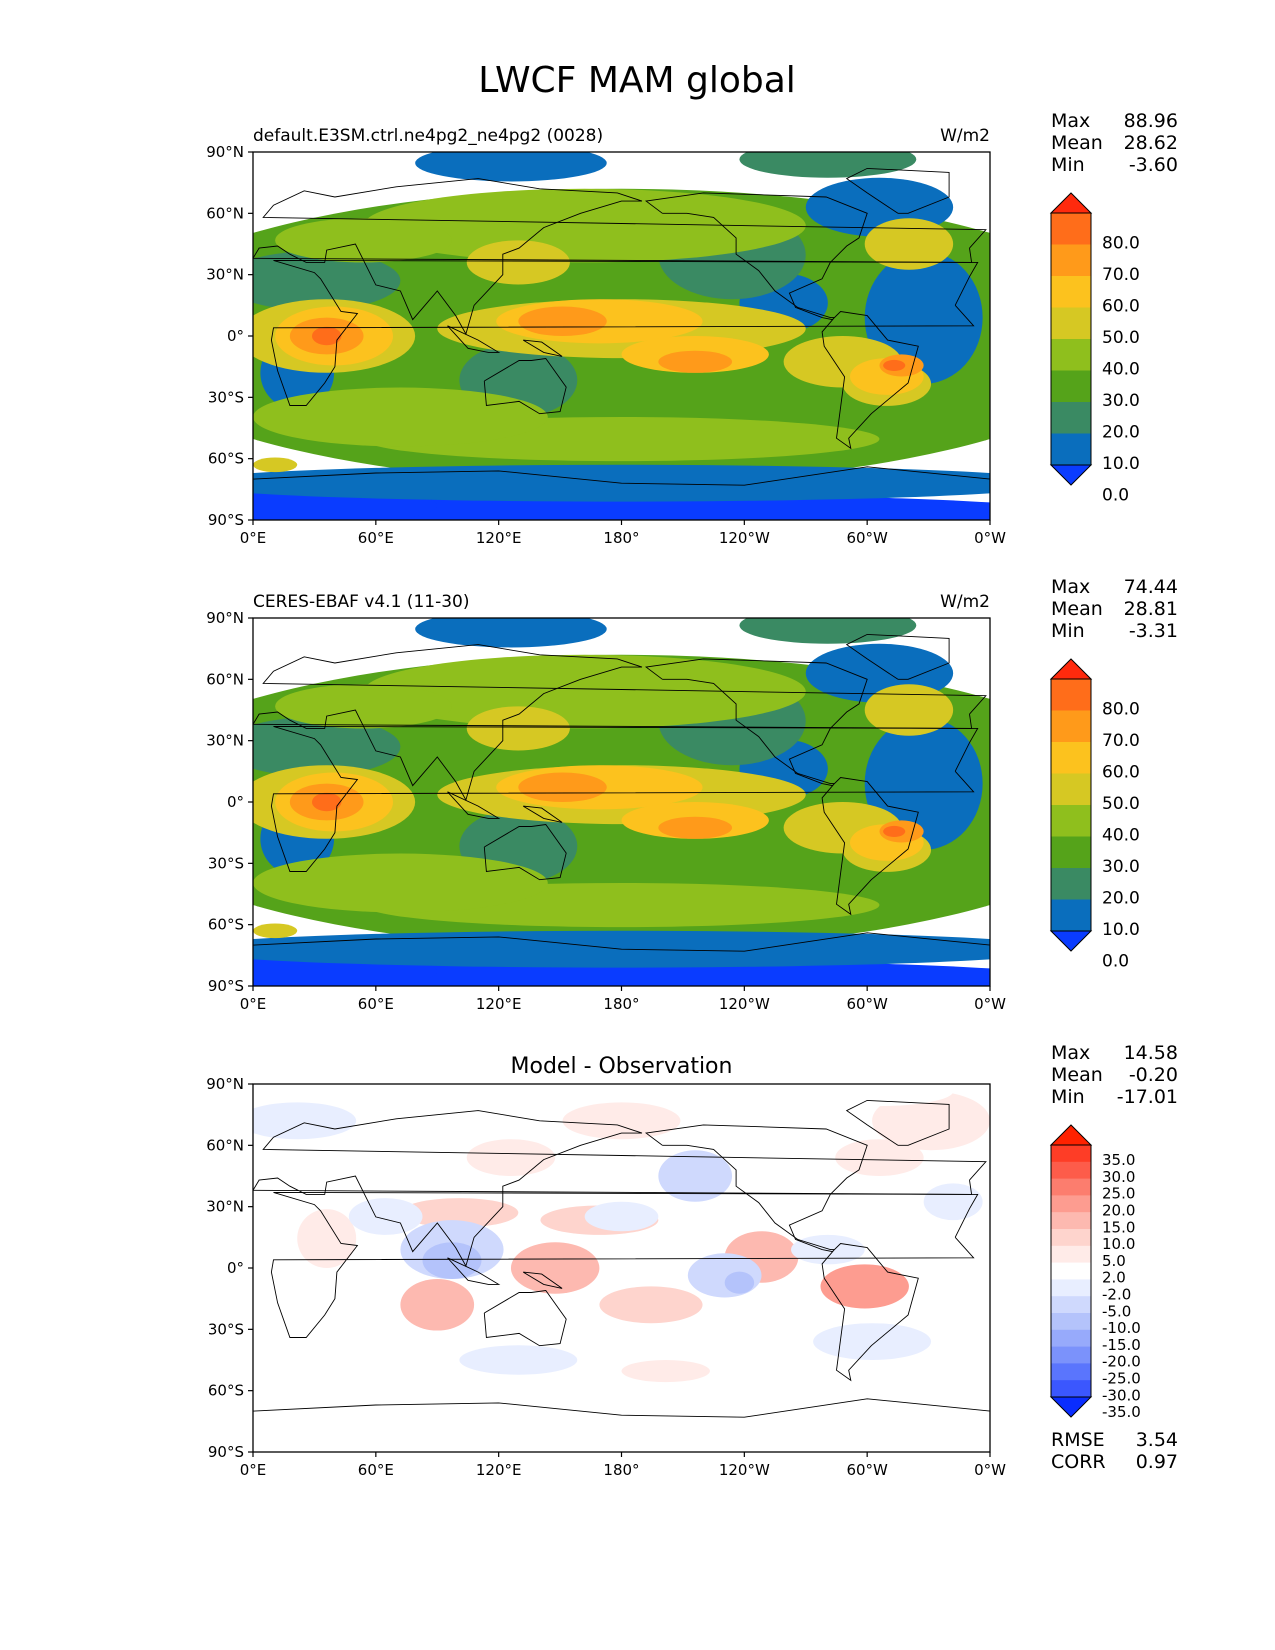 The width and height of the screenshot is (1275, 1650). Describe the element at coordinates (1121, 369) in the screenshot. I see `model-colorbar-tick-label: 40.0` at that location.